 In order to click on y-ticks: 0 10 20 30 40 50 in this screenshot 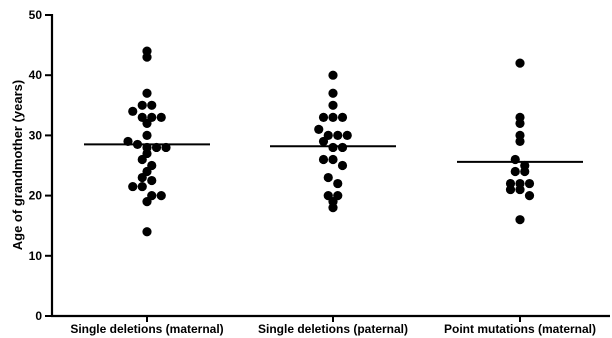, I will do `click(40, 165)`.